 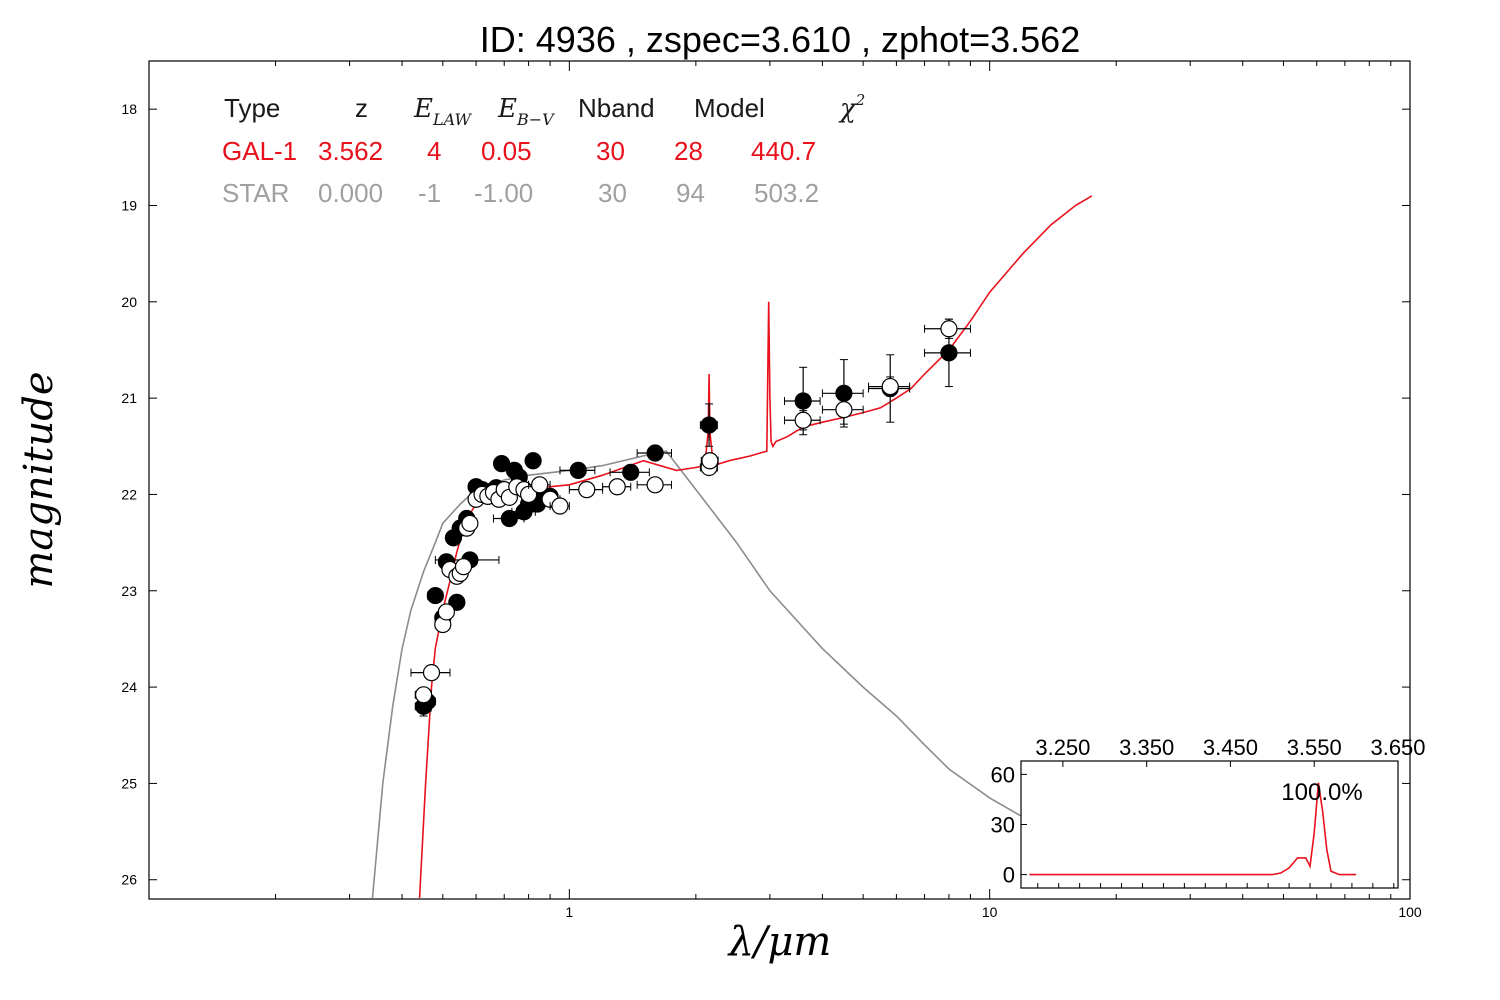 I want to click on table-row-gal: GAL-1 3.562 4 0.05 30 28 440.7, so click(x=519, y=151).